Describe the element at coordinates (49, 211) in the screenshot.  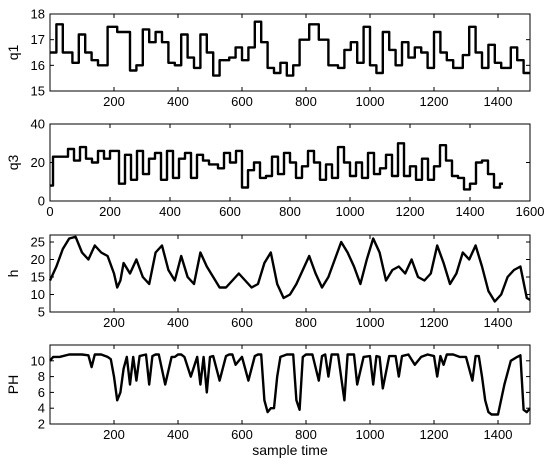
I see `x-tick-label: 0` at that location.